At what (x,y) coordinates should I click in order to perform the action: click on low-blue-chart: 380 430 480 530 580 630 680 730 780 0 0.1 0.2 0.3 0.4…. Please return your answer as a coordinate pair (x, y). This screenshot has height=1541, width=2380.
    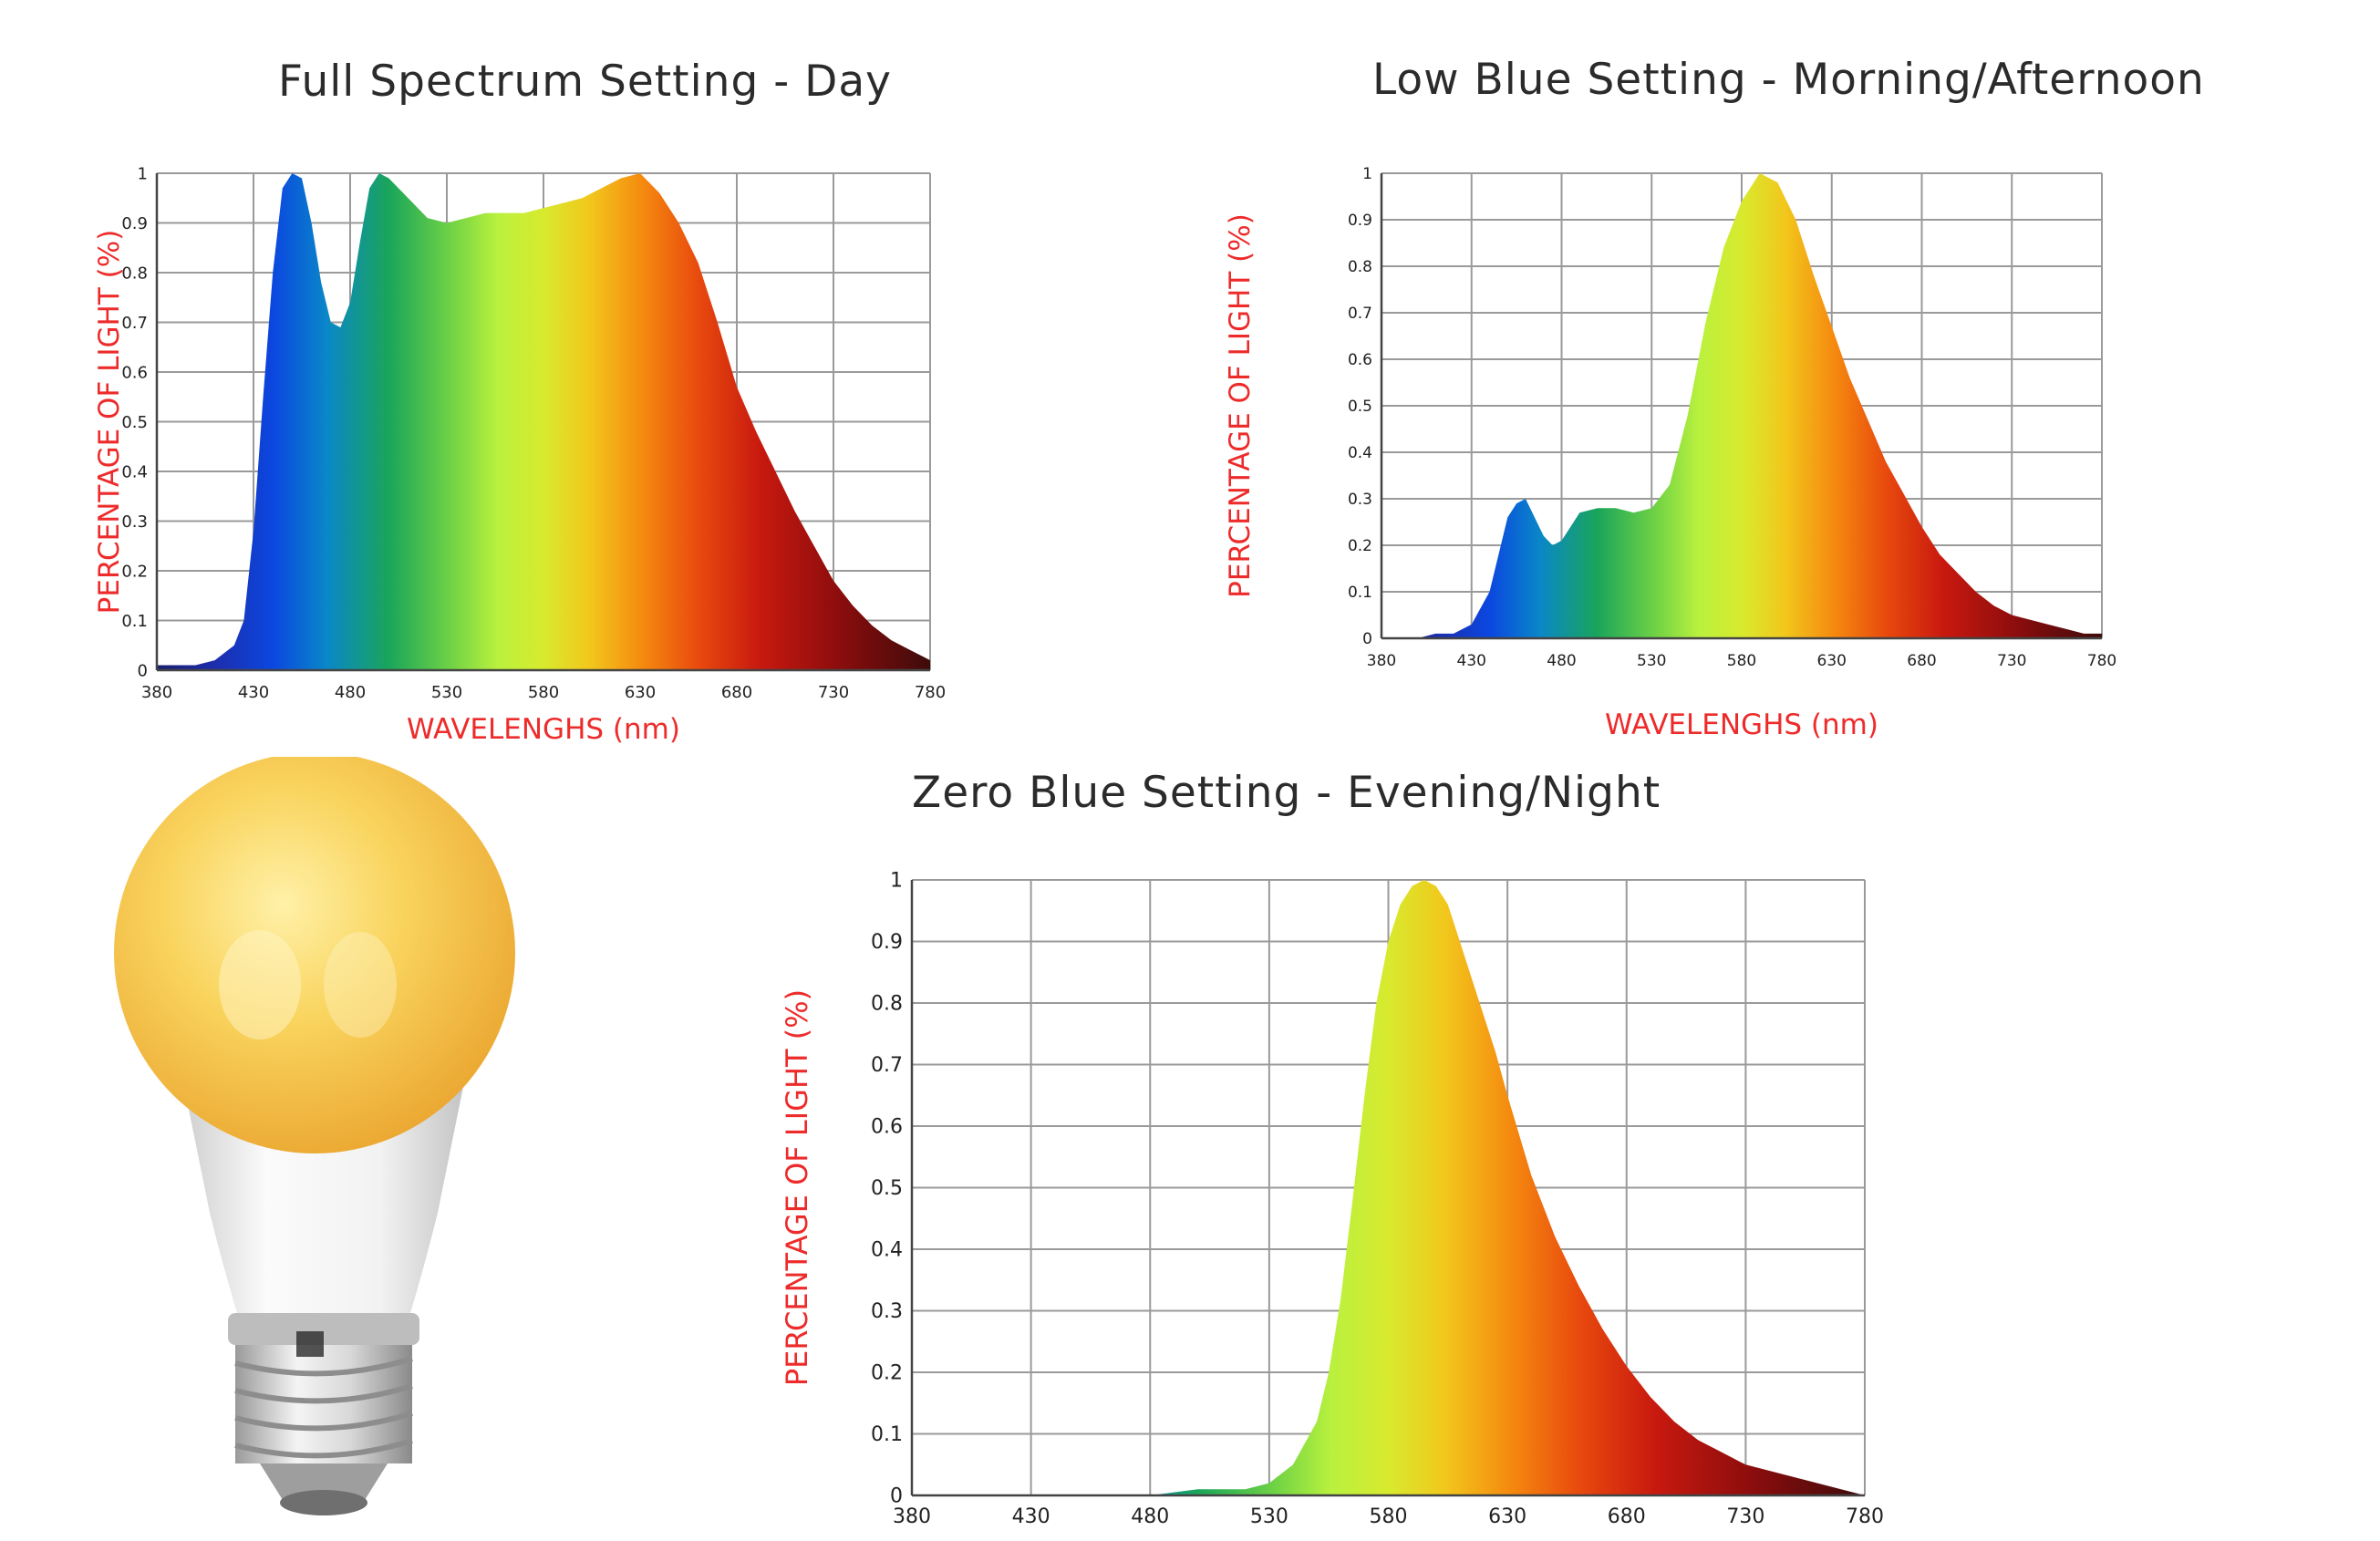
    Looking at the image, I should click on (1670, 453).